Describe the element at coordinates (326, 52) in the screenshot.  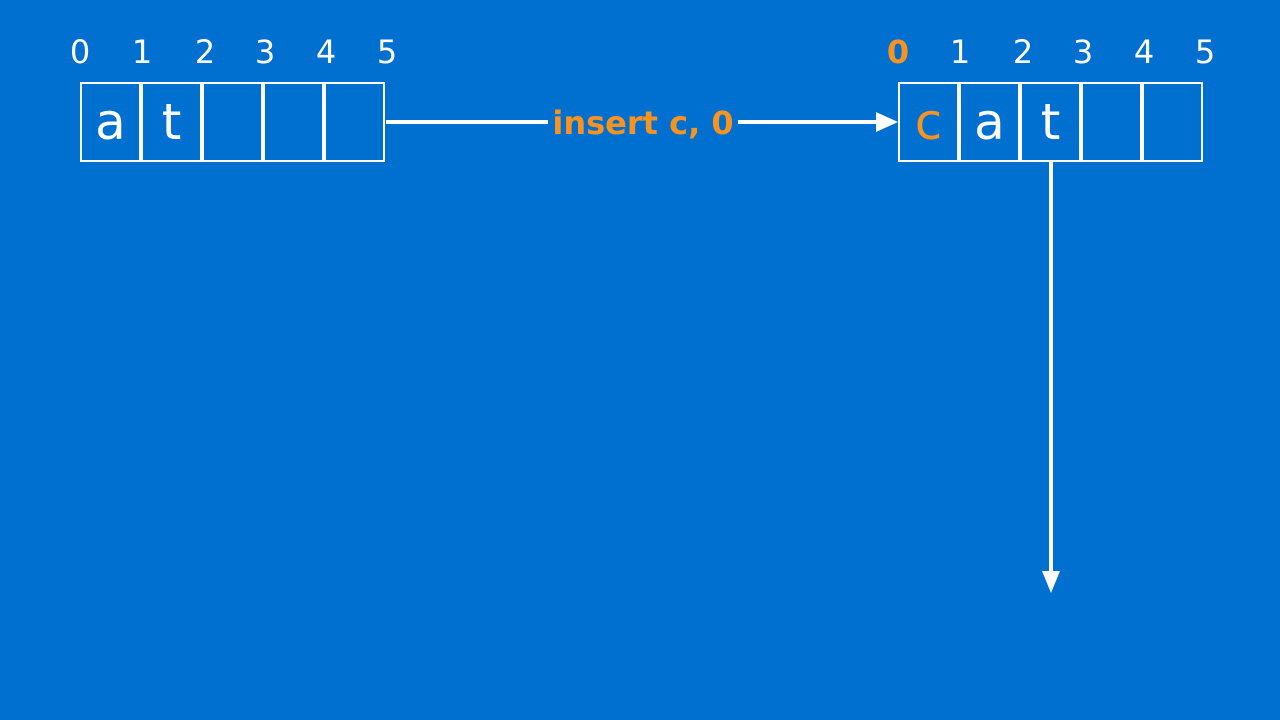
I see `before-index-4: 4` at that location.